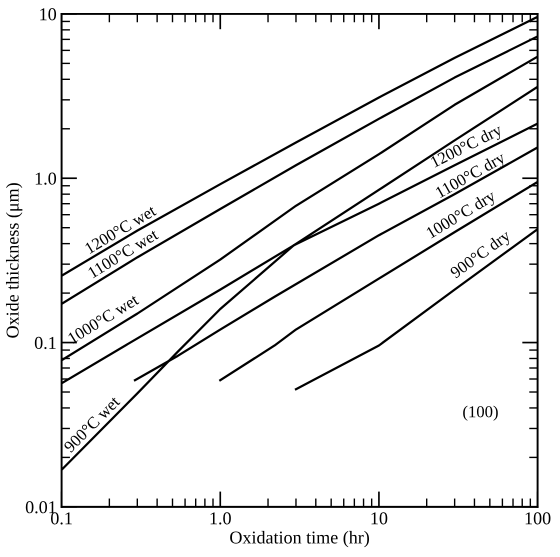 This screenshot has height=557, width=560. I want to click on x-tick-label: 0.1, so click(61, 518).